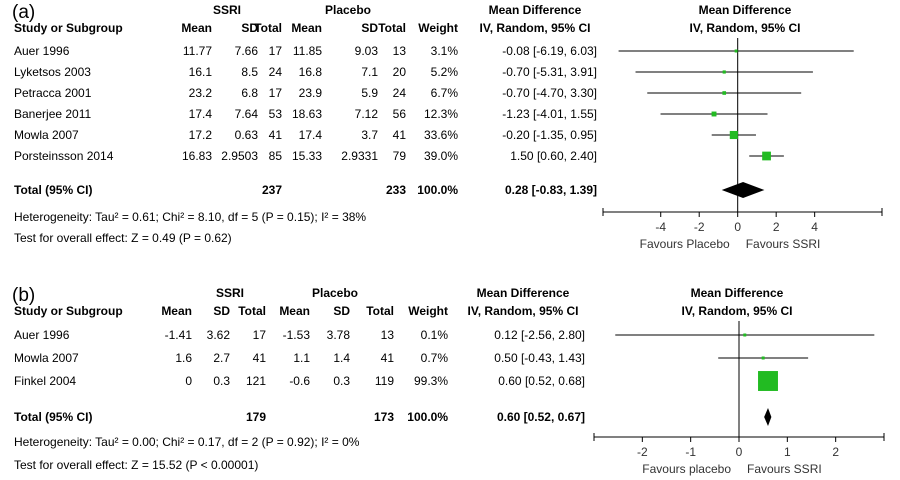  What do you see at coordinates (259, 358) in the screenshot?
I see `total1-cell: 41` at bounding box center [259, 358].